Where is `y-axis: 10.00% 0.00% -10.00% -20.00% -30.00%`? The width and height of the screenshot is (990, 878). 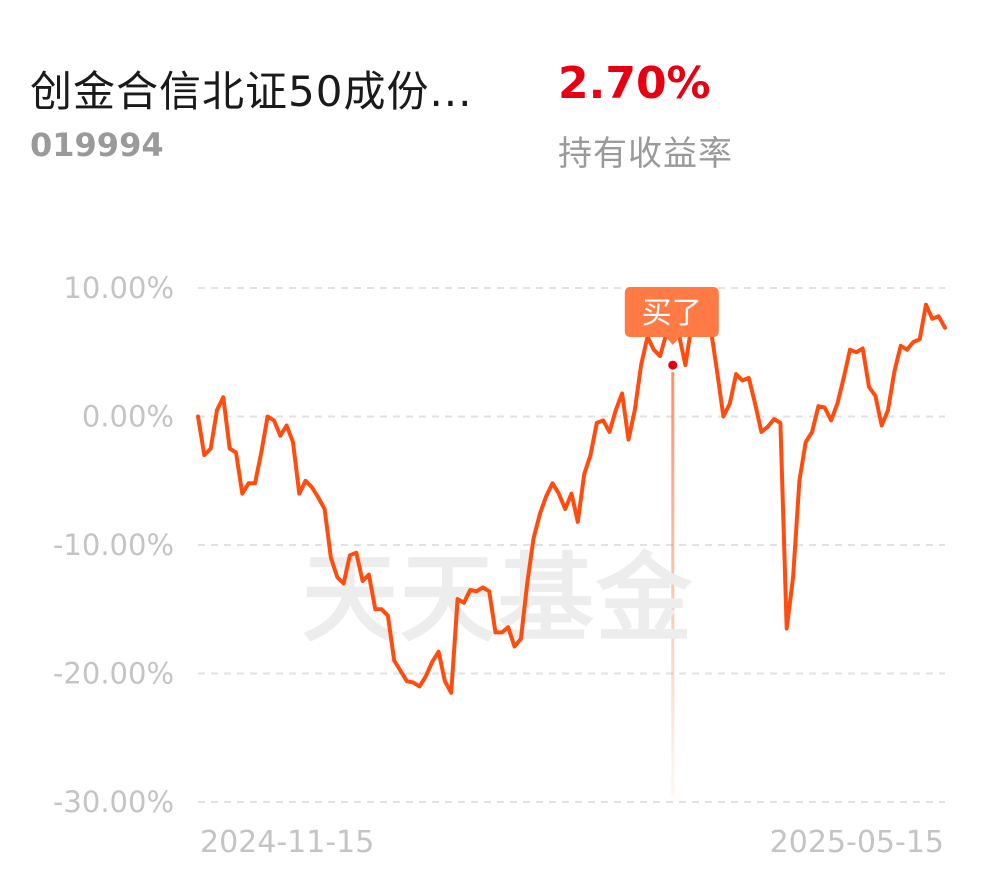
y-axis: 10.00% 0.00% -10.00% -20.00% -30.00% is located at coordinates (113, 545).